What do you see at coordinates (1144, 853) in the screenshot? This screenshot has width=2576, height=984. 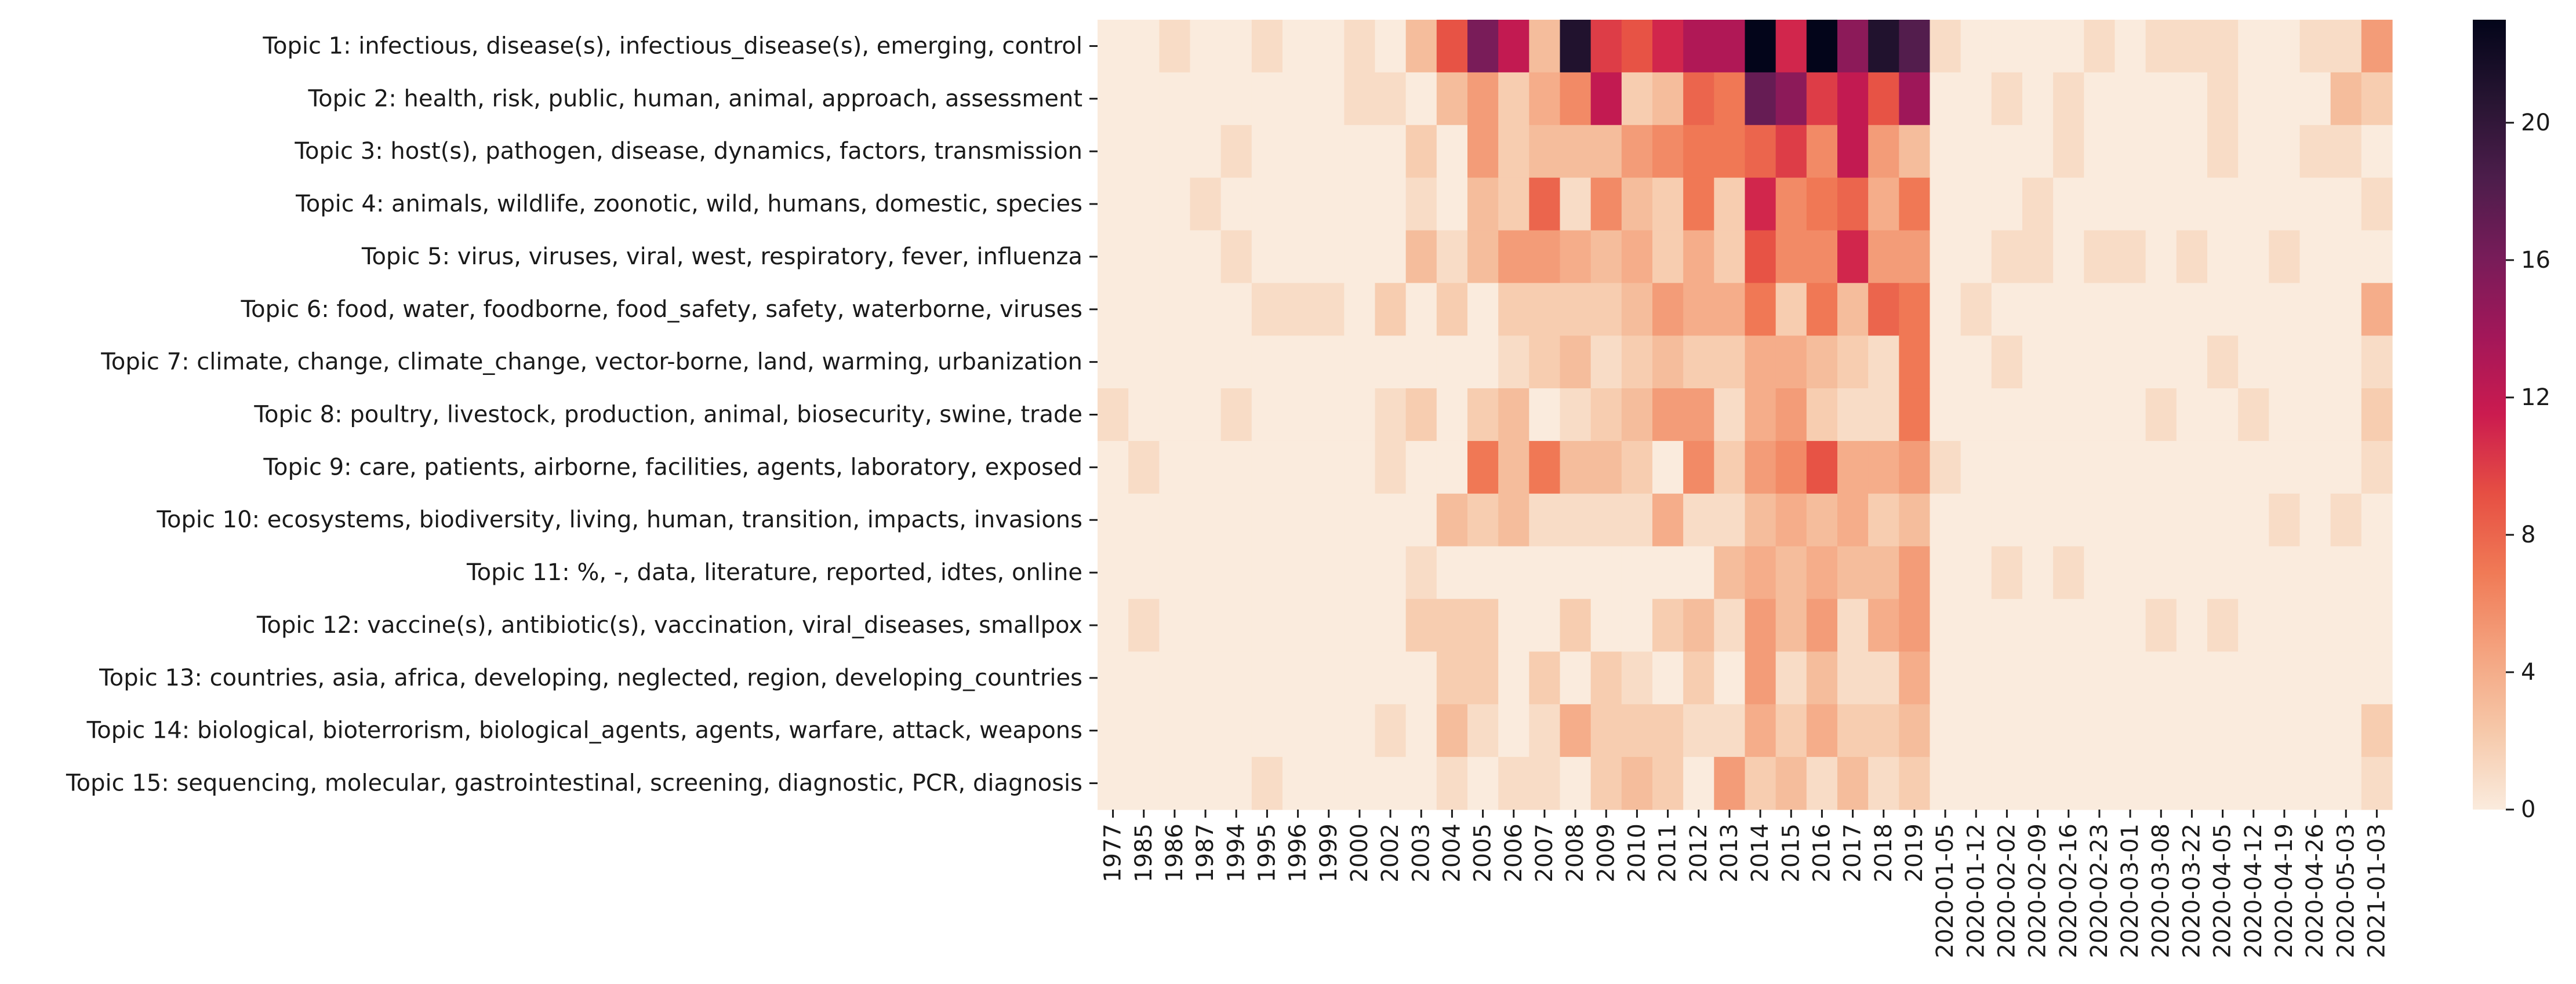 I see `x-tick-label: 1985` at bounding box center [1144, 853].